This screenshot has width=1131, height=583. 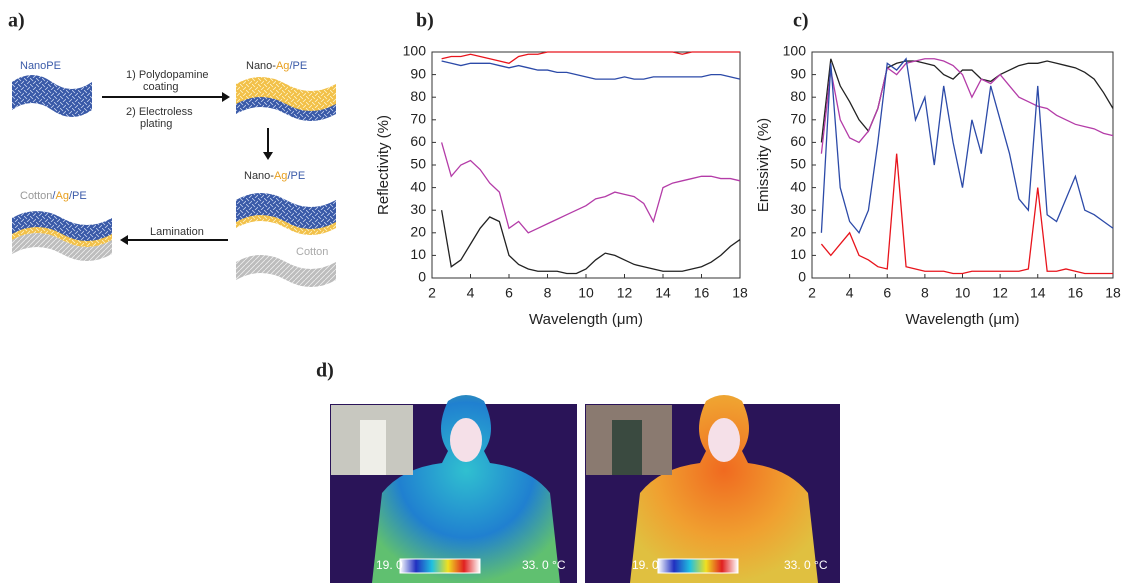 I want to click on label: Lamination, so click(x=177, y=232).